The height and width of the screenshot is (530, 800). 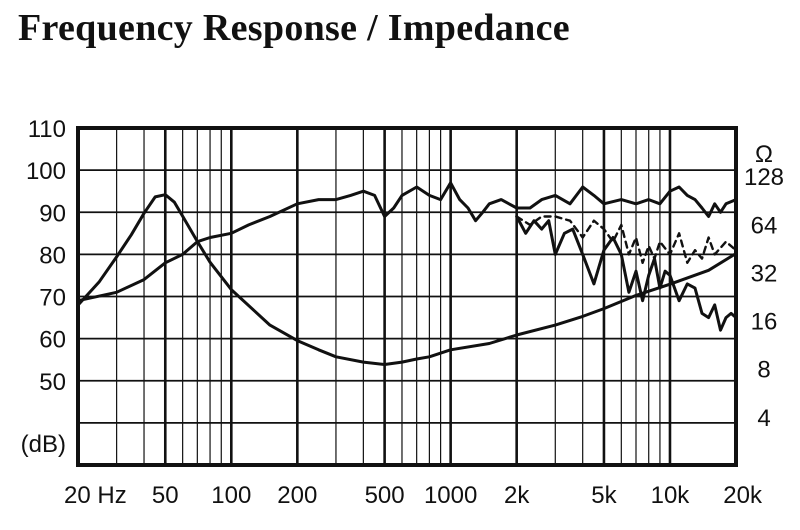 I want to click on x-tick-label: 200, so click(x=297, y=495).